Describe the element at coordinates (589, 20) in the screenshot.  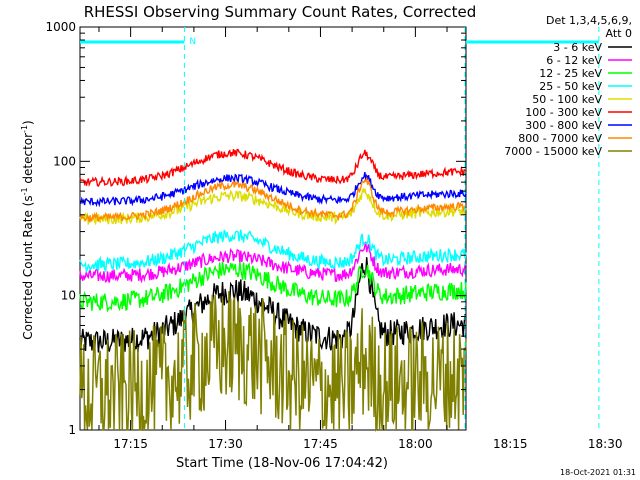
I see `legend-header-line1: Det 1,3,4,5,6,9,` at that location.